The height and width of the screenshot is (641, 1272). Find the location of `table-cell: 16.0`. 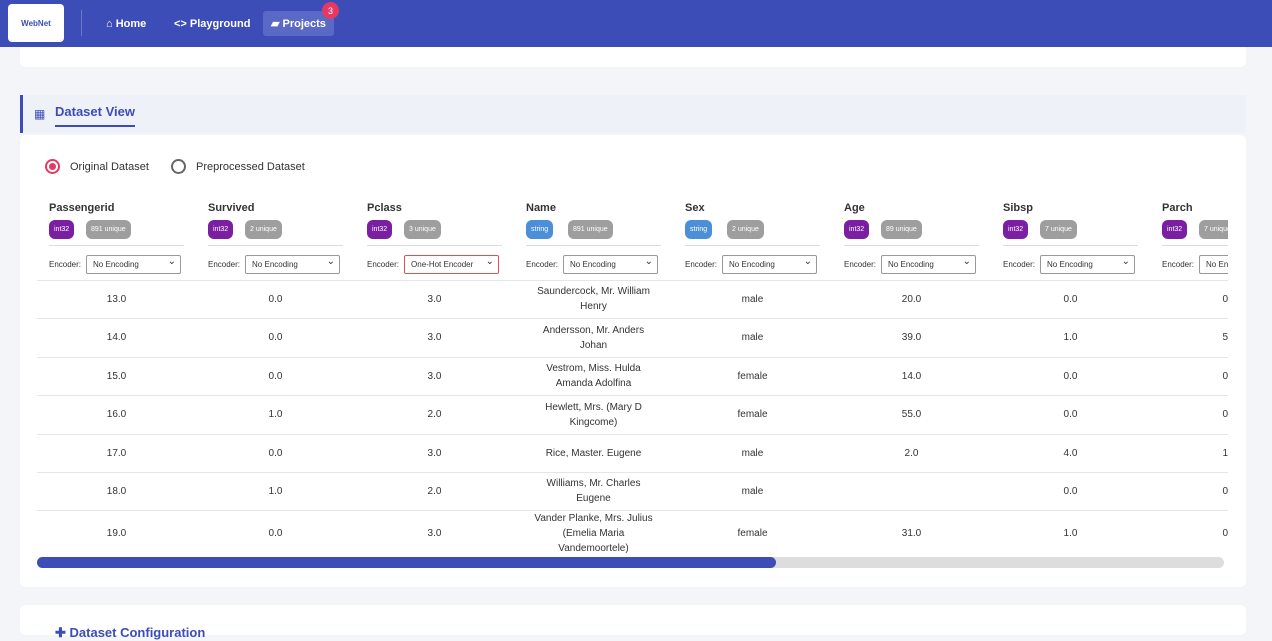

table-cell: 16.0 is located at coordinates (116, 414).